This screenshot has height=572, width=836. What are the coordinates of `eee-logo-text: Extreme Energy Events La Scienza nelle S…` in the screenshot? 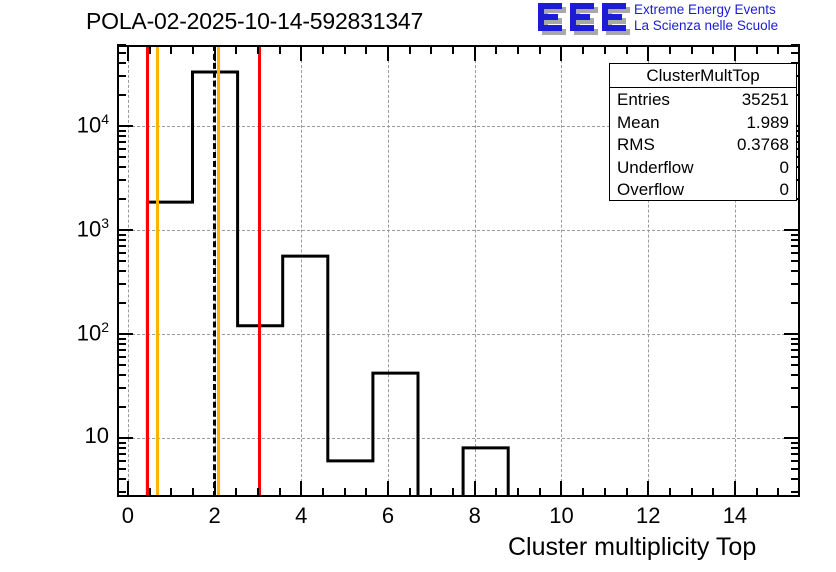 It's located at (706, 18).